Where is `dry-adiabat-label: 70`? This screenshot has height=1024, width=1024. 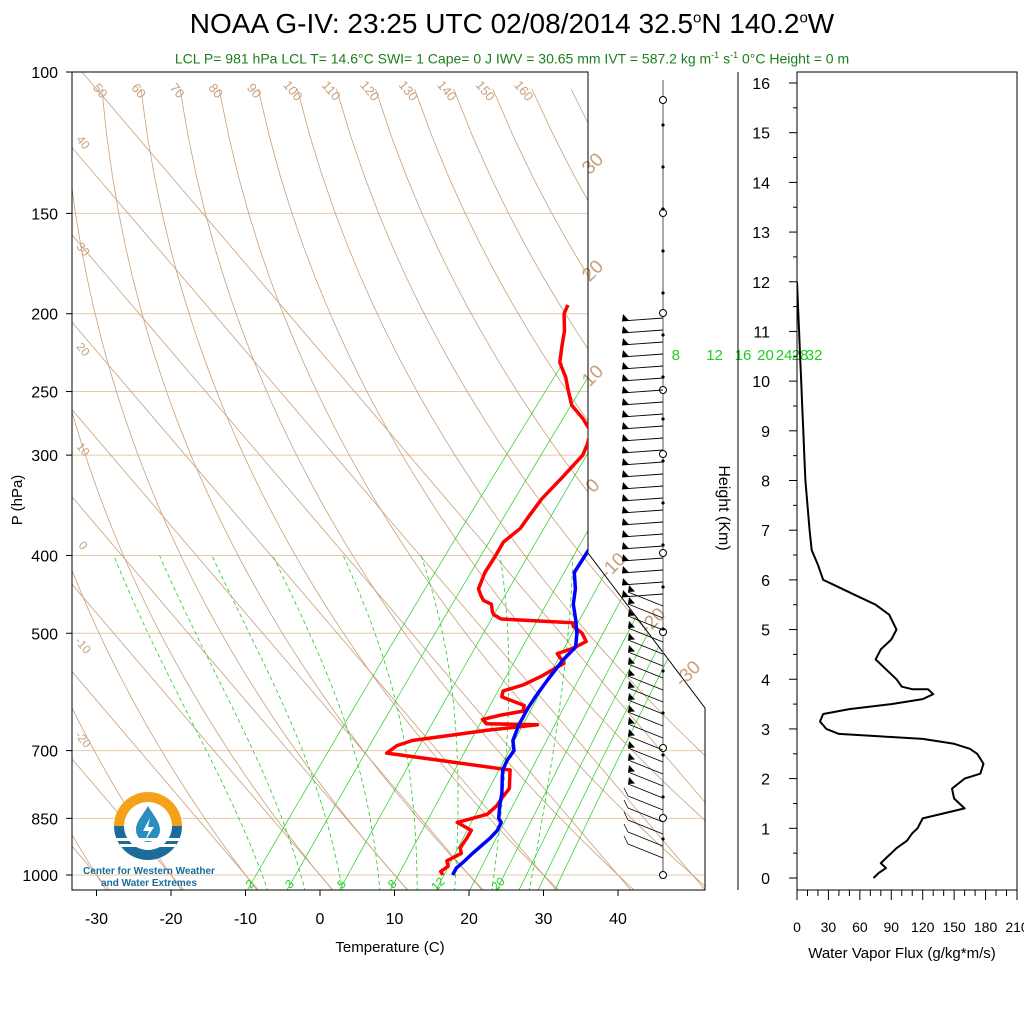 dry-adiabat-label: 70 is located at coordinates (177, 90).